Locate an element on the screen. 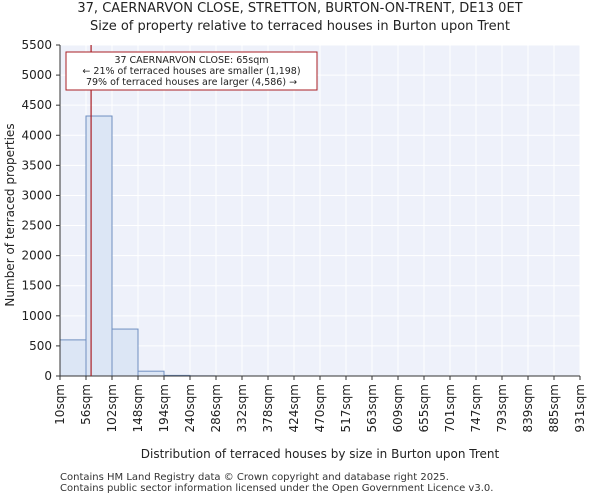  x-tick-label: 747sqm is located at coordinates (476, 408).